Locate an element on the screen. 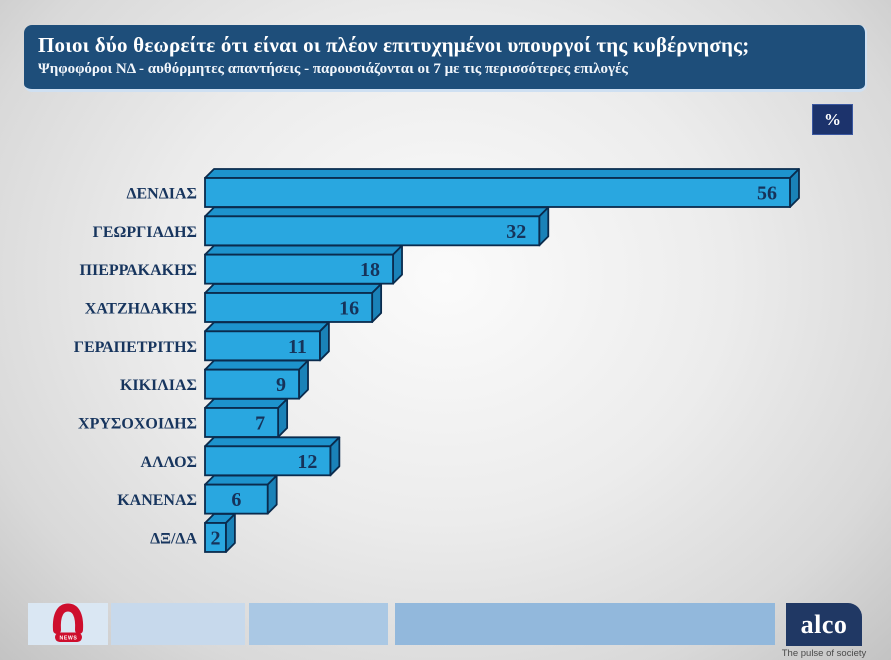 This screenshot has height=660, width=891. alpha-news-label: NEWS is located at coordinates (69, 639).